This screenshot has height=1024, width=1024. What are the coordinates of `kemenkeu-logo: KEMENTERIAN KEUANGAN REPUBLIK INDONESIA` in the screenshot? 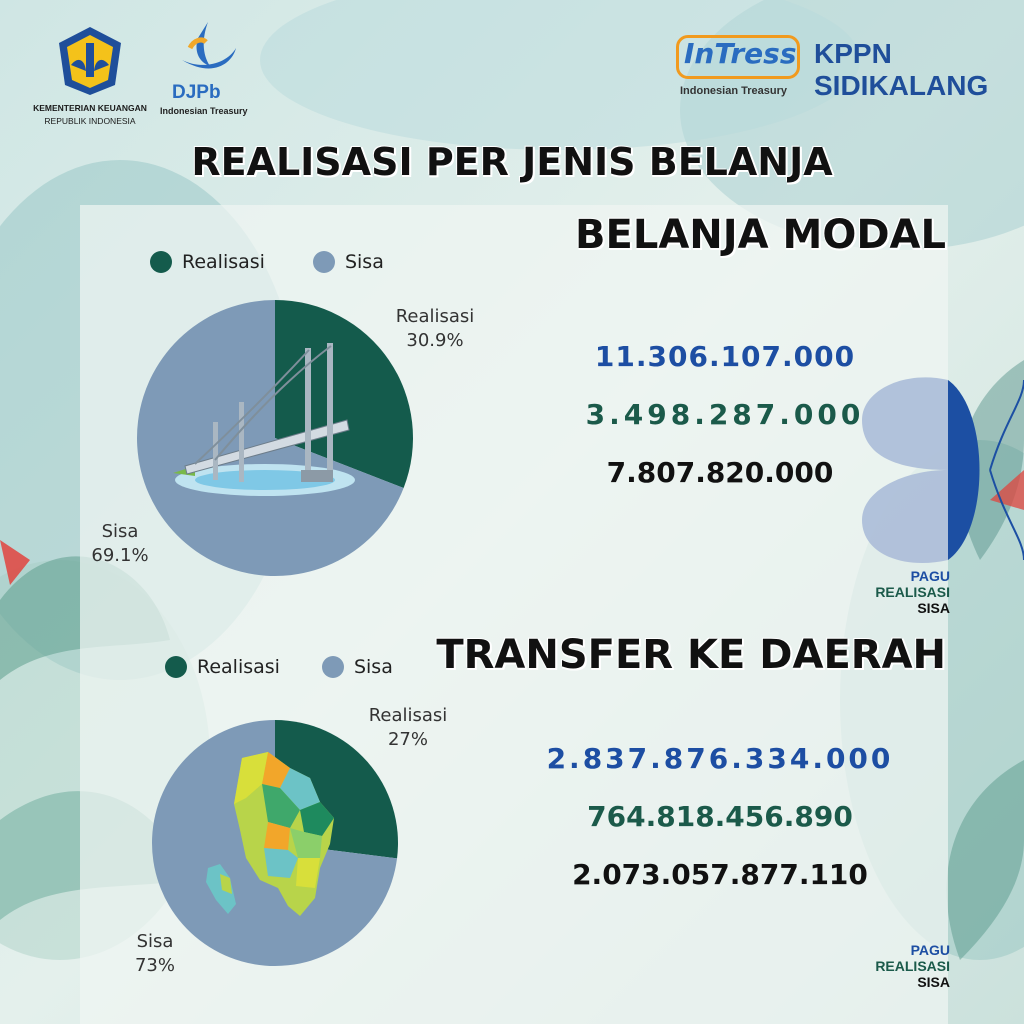 It's located at (90, 80).